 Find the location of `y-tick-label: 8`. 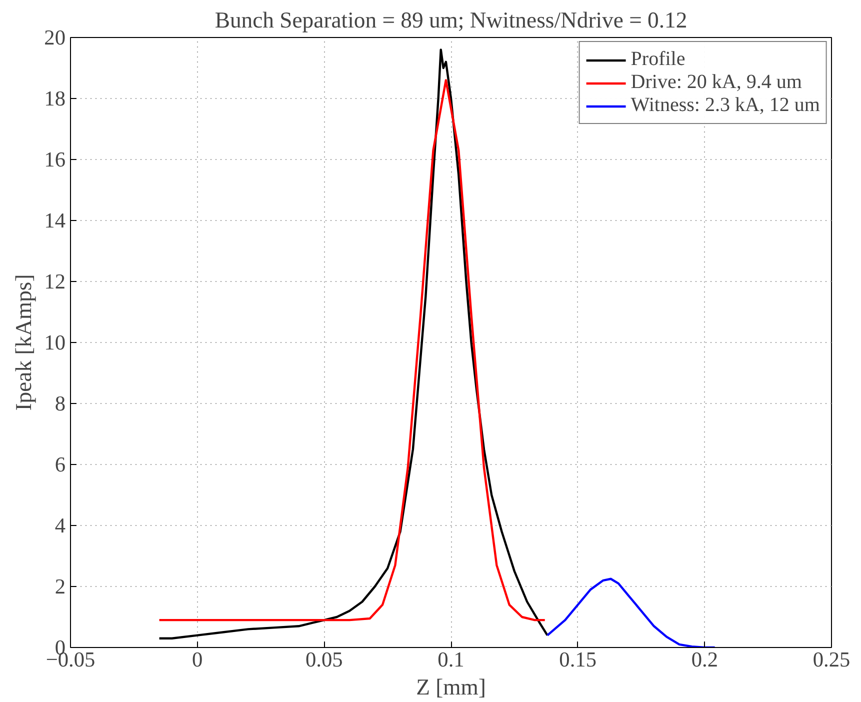

y-tick-label: 8 is located at coordinates (60, 404).